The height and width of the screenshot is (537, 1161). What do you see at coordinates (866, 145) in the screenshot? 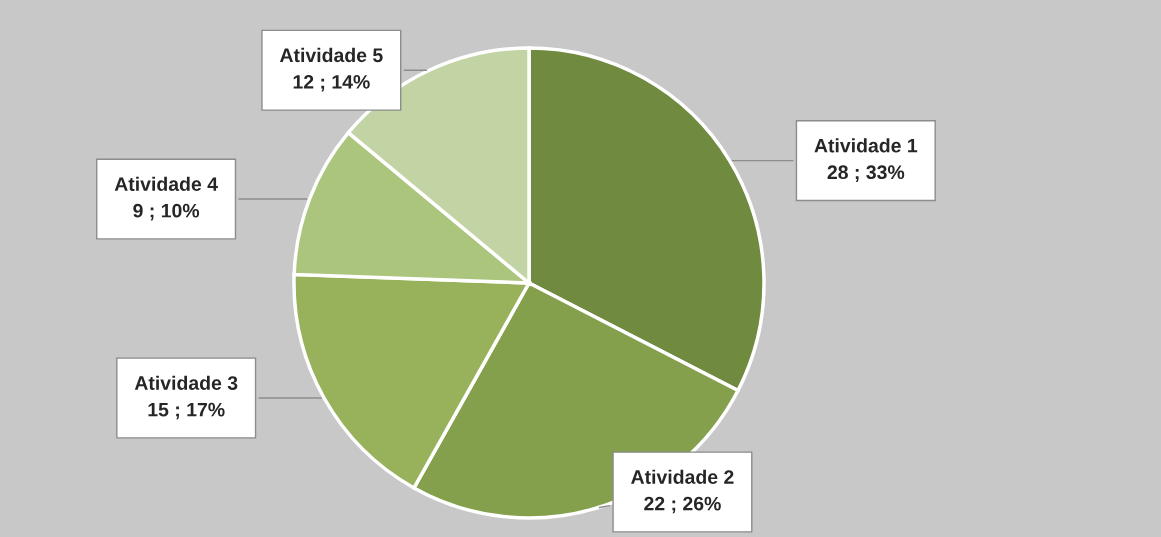
I see `slice-label: Atividade 1` at bounding box center [866, 145].